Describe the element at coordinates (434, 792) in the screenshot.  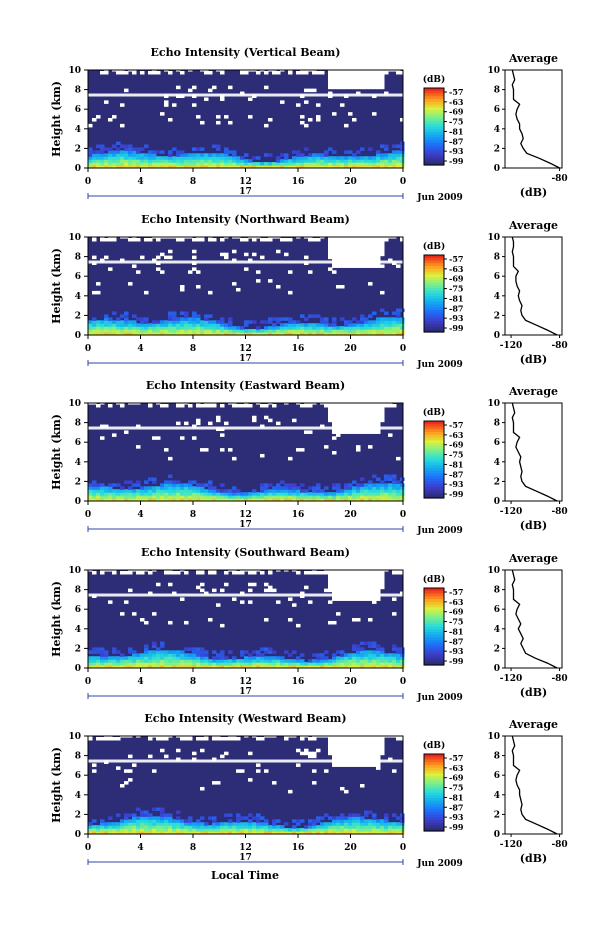
I see `colorbar-frame` at that location.